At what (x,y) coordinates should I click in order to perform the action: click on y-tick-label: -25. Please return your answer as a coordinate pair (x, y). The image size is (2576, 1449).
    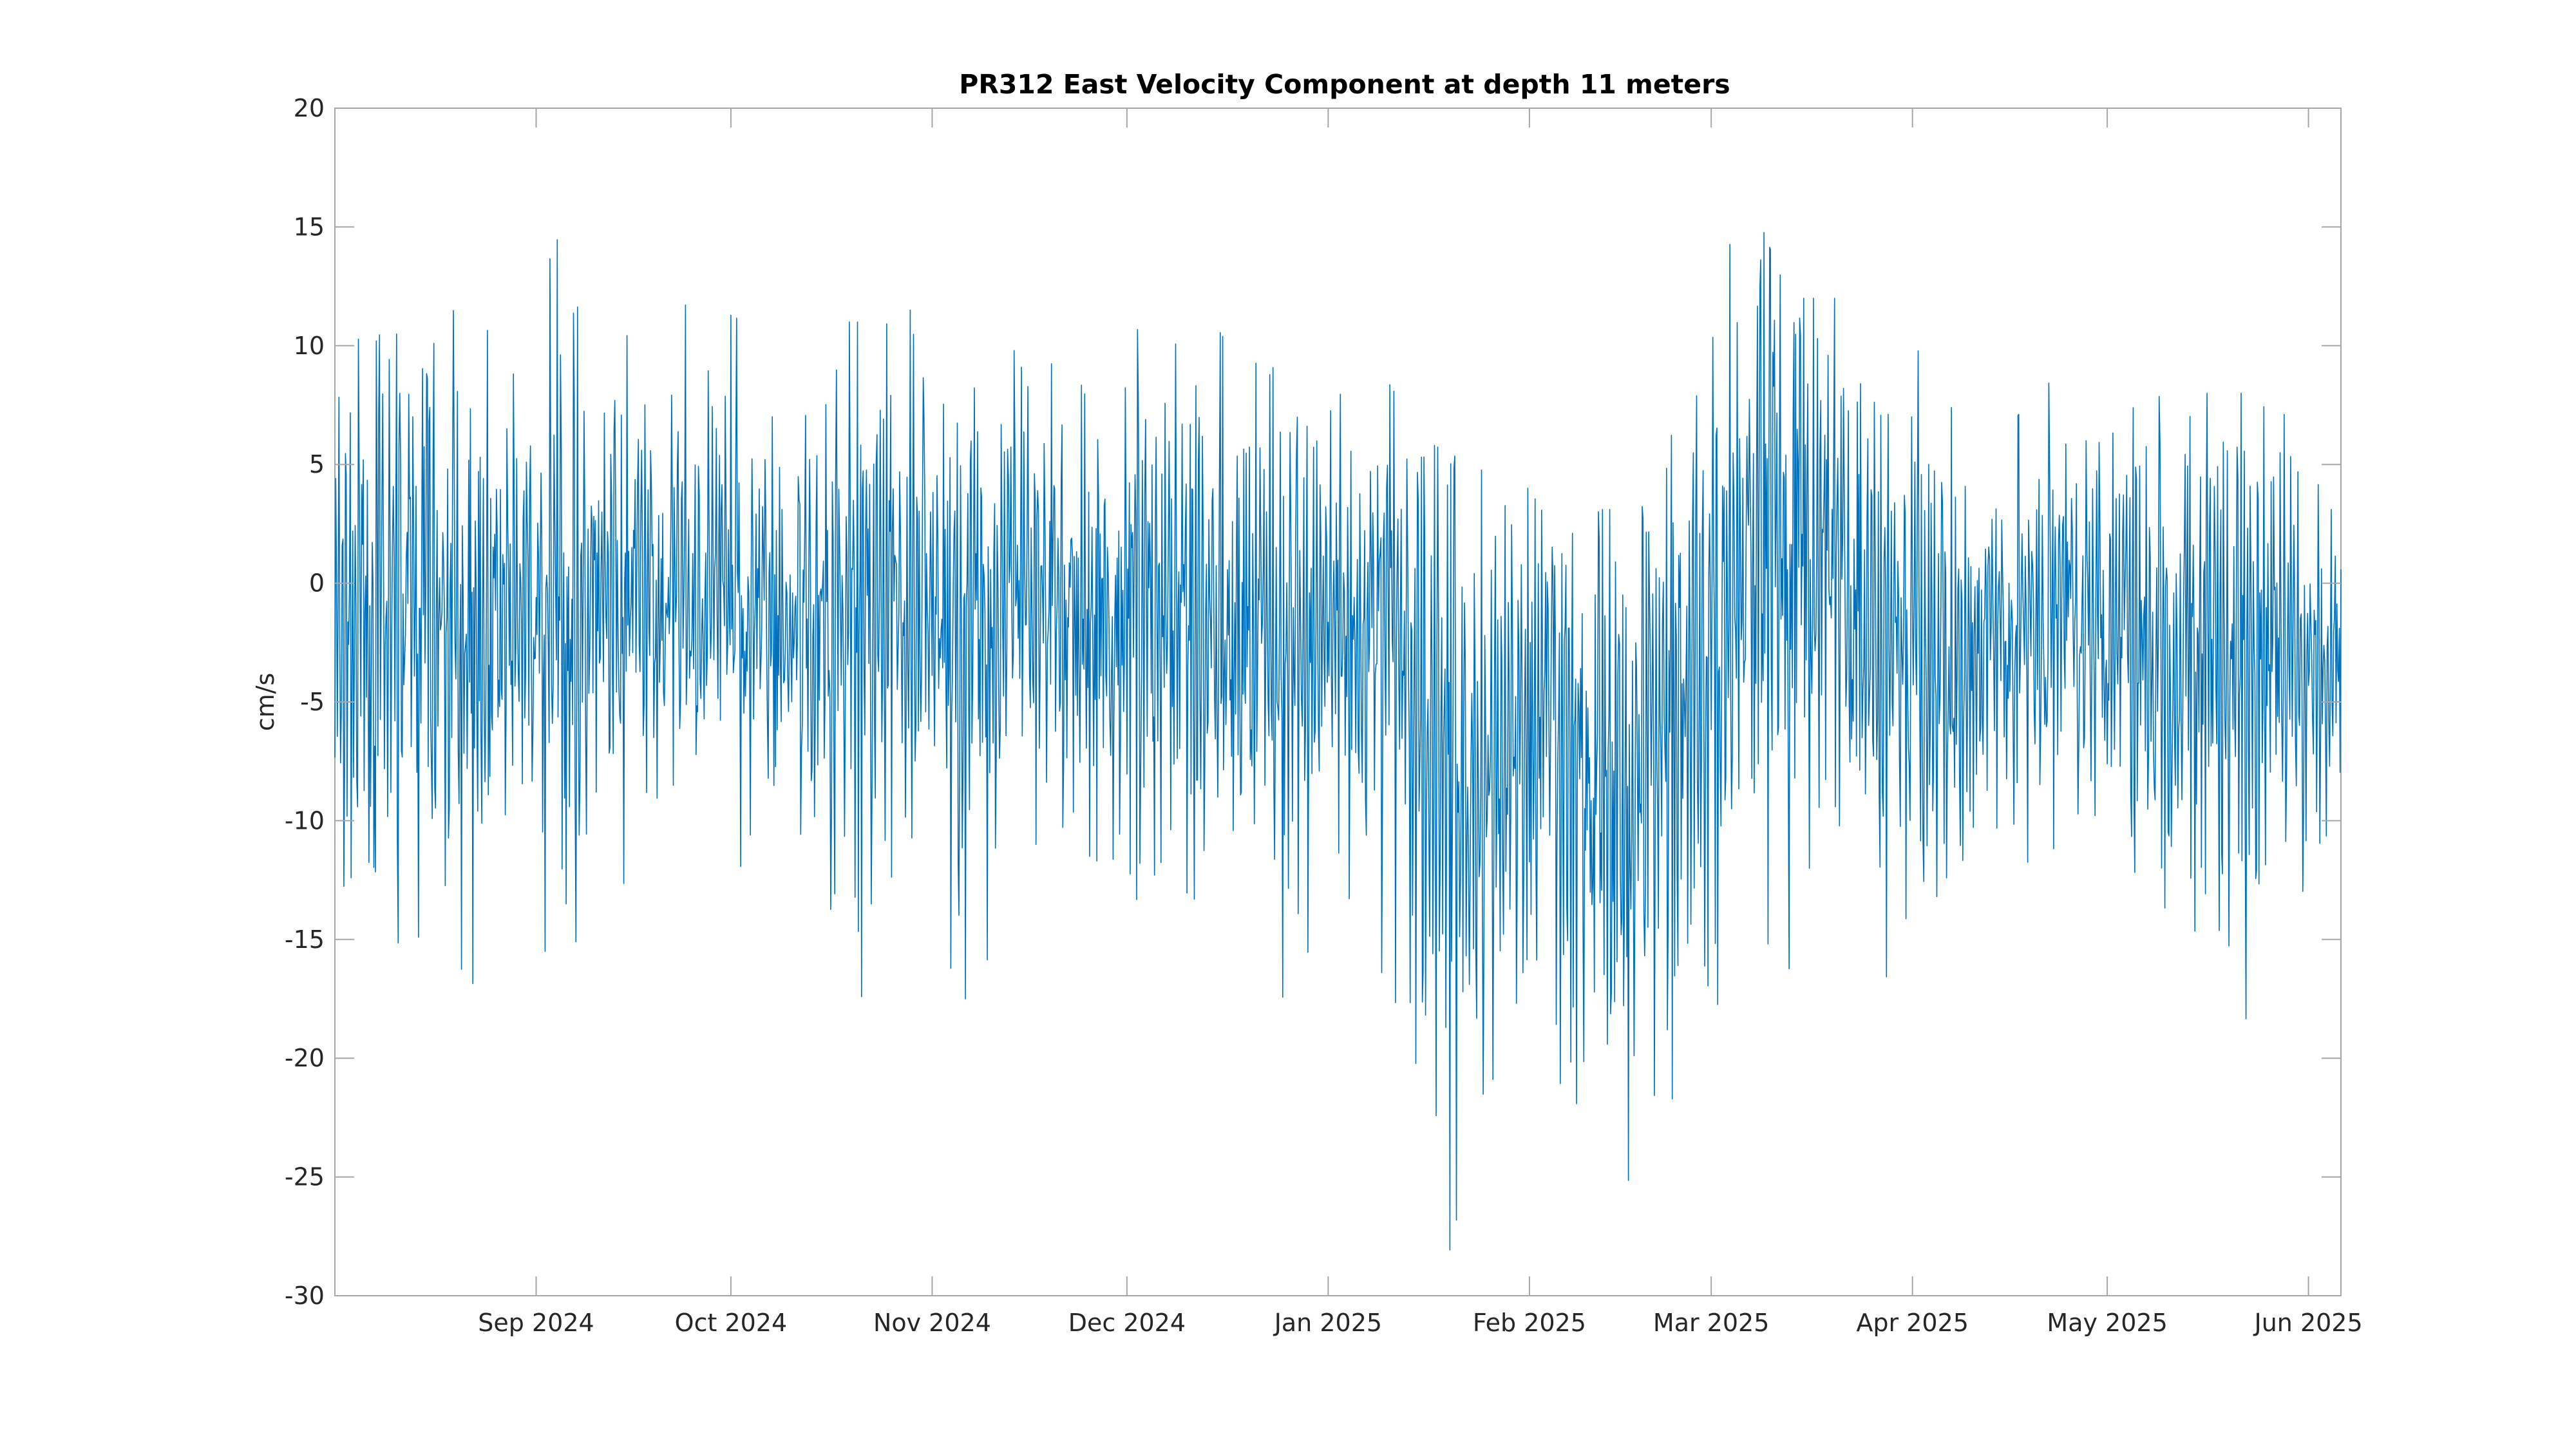
    Looking at the image, I should click on (305, 1177).